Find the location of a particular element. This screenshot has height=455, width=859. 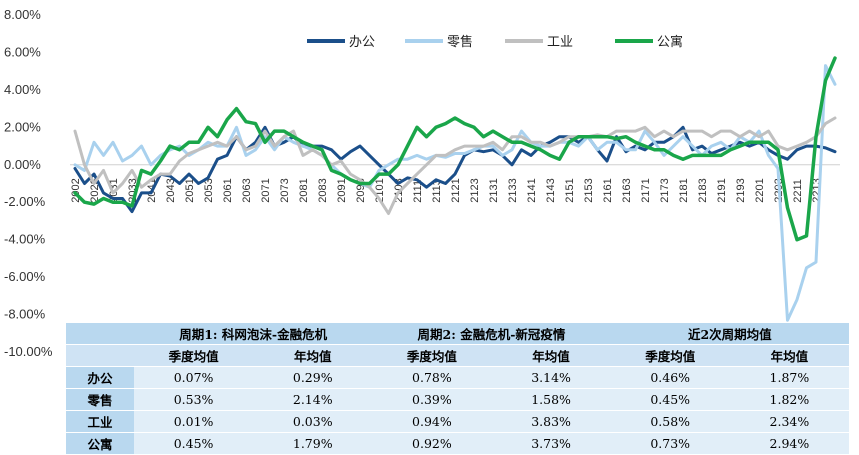

row-label: 工业 is located at coordinates (100, 421).